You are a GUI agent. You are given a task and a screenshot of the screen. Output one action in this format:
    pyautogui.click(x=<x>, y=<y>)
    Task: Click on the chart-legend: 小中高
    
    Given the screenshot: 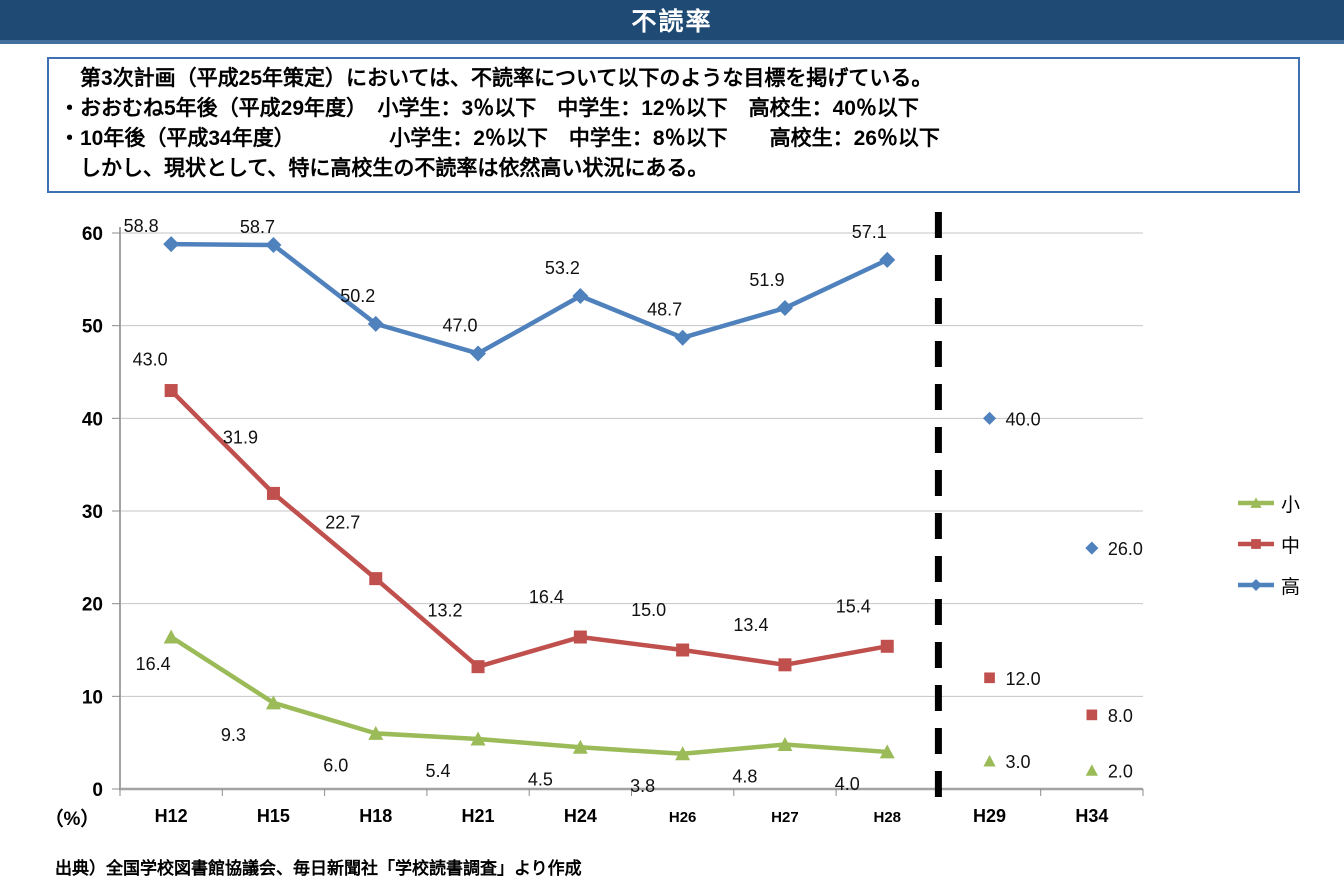 What is the action you would take?
    pyautogui.click(x=1268, y=544)
    